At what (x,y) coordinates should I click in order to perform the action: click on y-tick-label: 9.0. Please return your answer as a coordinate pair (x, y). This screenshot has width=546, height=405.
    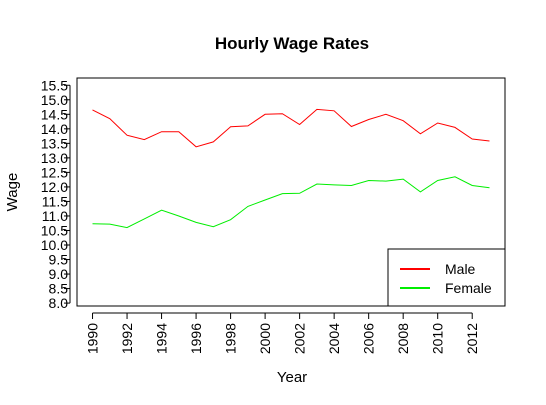
    Looking at the image, I should click on (59, 274).